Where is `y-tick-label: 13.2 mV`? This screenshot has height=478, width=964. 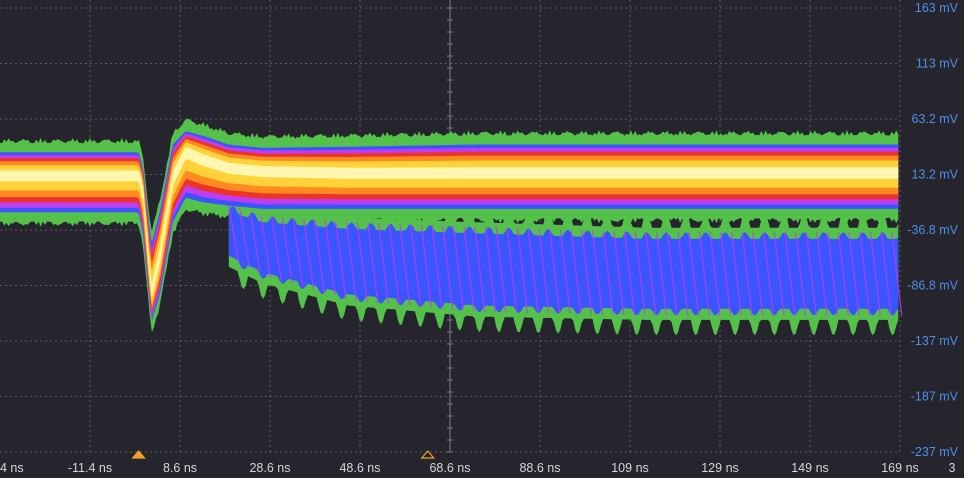 y-tick-label: 13.2 mV is located at coordinates (934, 175).